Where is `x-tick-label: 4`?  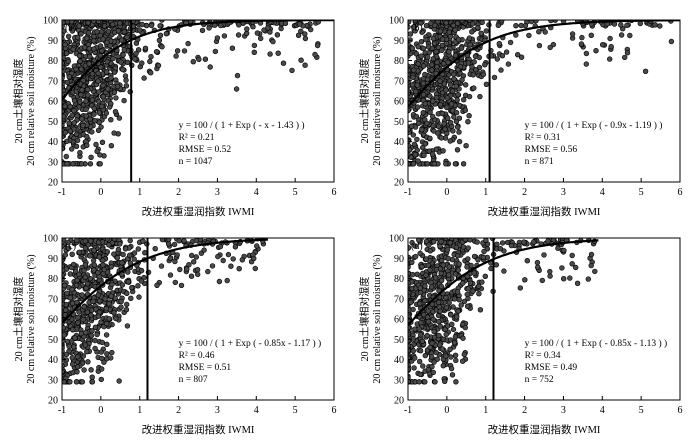 x-tick-label: 4 is located at coordinates (602, 410).